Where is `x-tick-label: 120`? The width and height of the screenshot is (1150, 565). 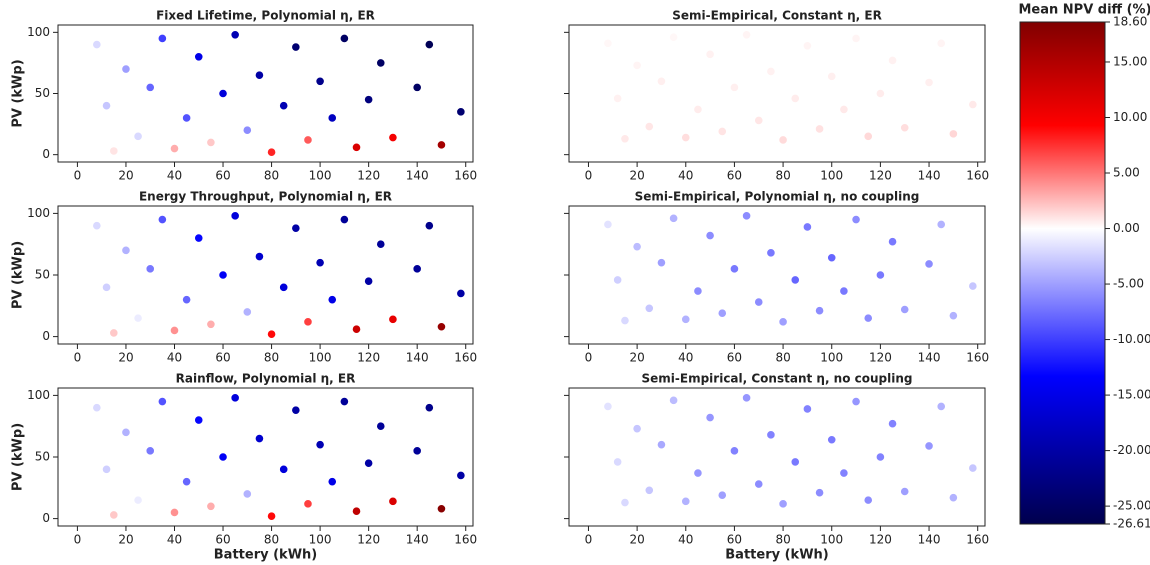
x-tick-label: 120 is located at coordinates (880, 540).